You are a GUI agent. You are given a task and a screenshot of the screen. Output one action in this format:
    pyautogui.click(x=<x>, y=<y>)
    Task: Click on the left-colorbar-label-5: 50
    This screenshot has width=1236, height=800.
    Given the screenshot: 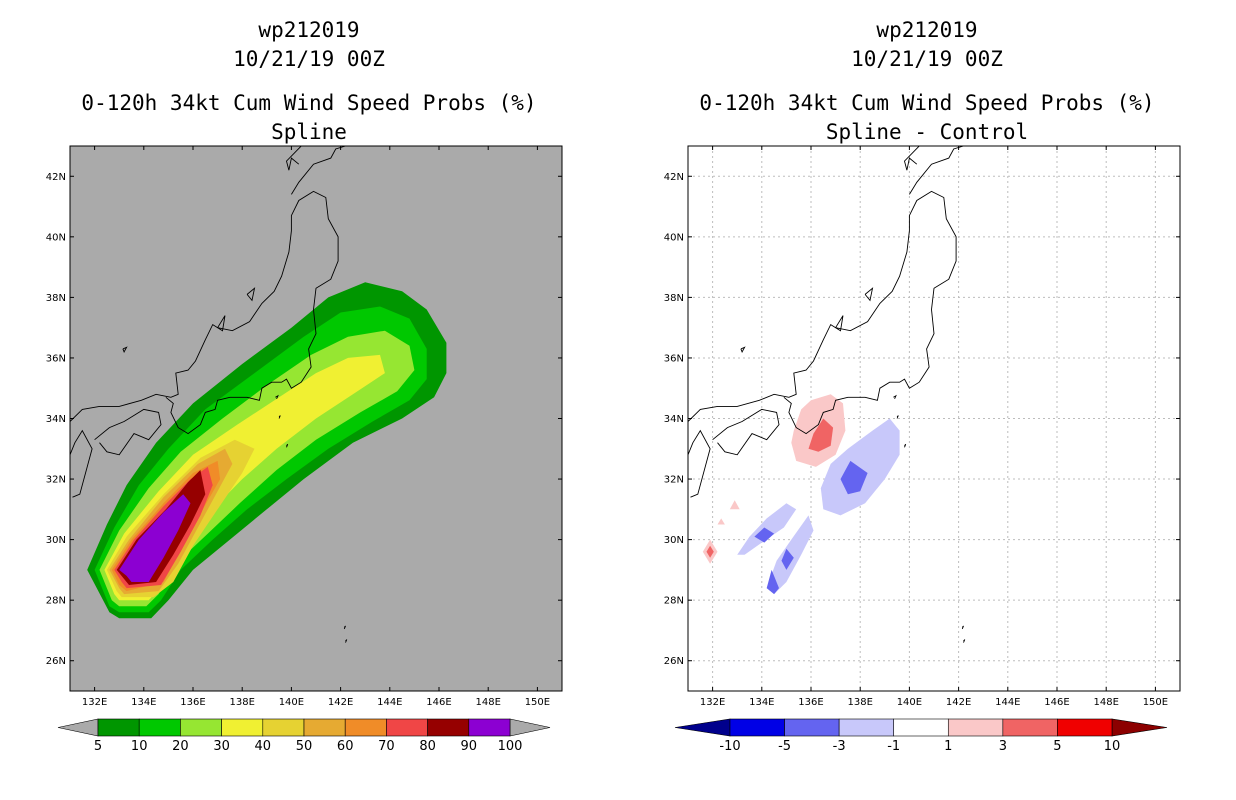 What is the action you would take?
    pyautogui.click(x=304, y=746)
    